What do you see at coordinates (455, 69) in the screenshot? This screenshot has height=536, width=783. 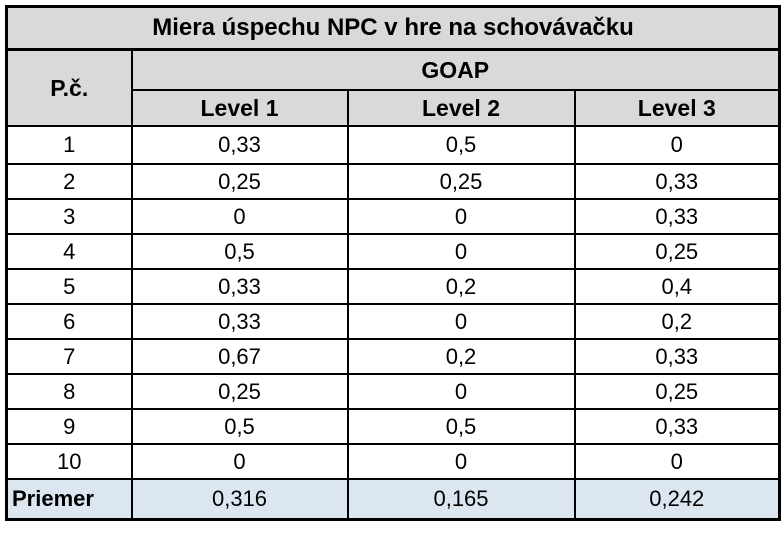 I see `goap-group-header: GOAP` at bounding box center [455, 69].